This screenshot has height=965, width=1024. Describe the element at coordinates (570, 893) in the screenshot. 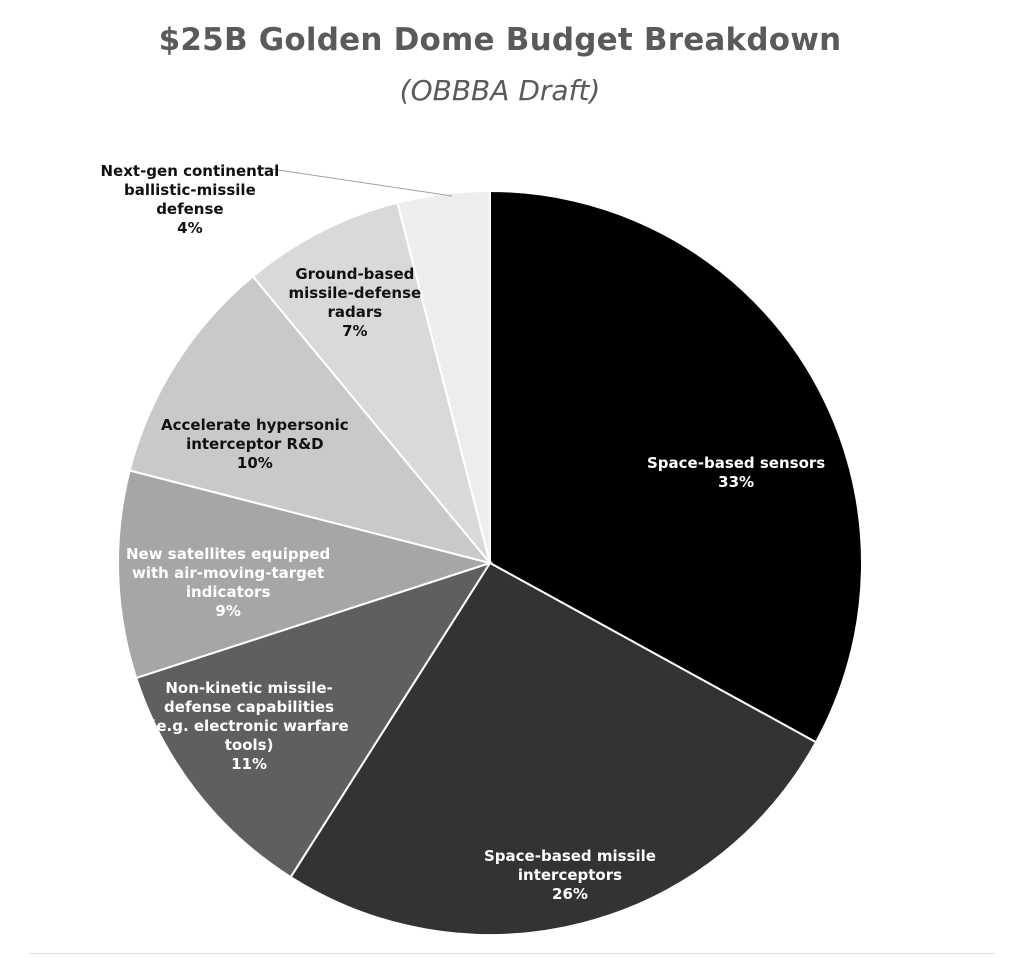

I see `slice-percent: 26%` at that location.